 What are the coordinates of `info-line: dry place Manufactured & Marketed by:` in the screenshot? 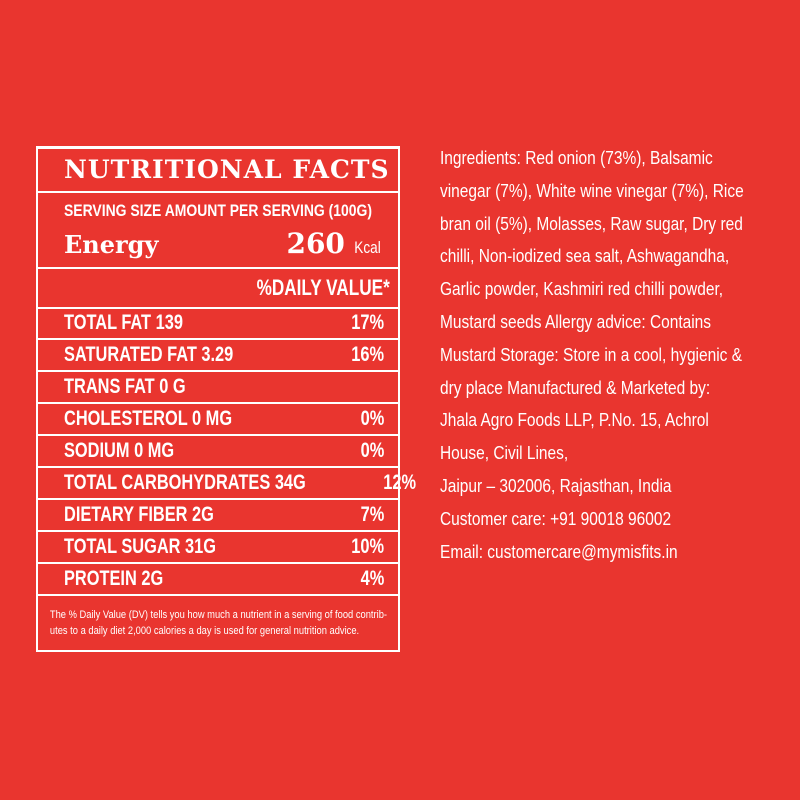 It's located at (575, 387).